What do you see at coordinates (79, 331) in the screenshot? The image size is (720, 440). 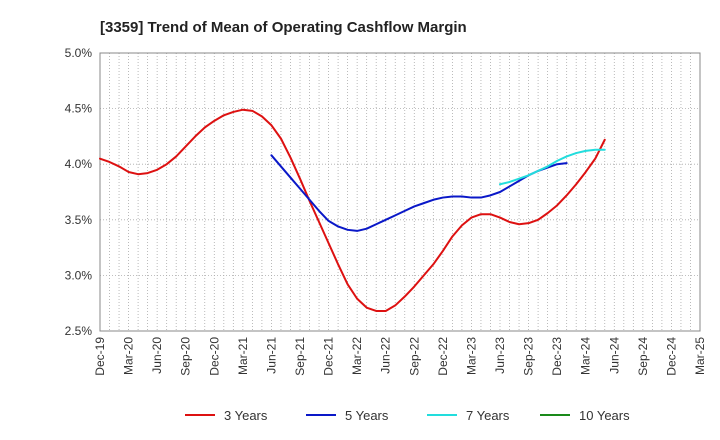 I see `y-tick-label: 2.5%` at bounding box center [79, 331].